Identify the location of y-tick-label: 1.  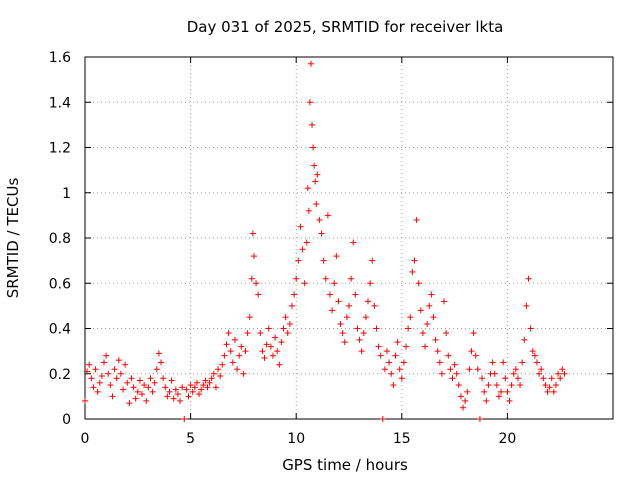
(66, 194).